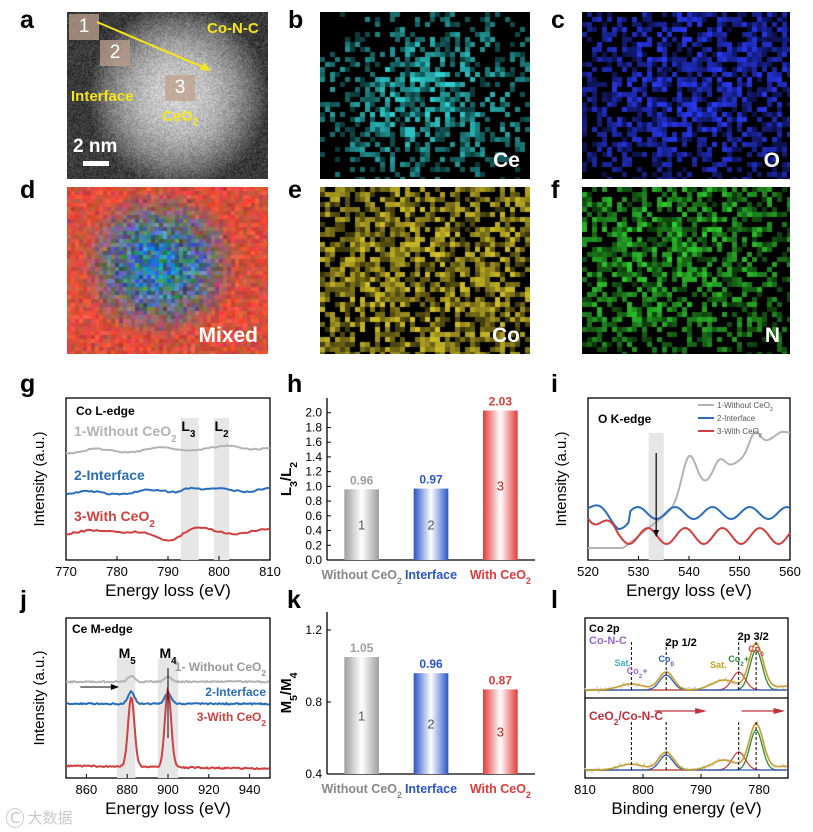 The width and height of the screenshot is (813, 832). I want to click on region-2: 2, so click(115, 53).